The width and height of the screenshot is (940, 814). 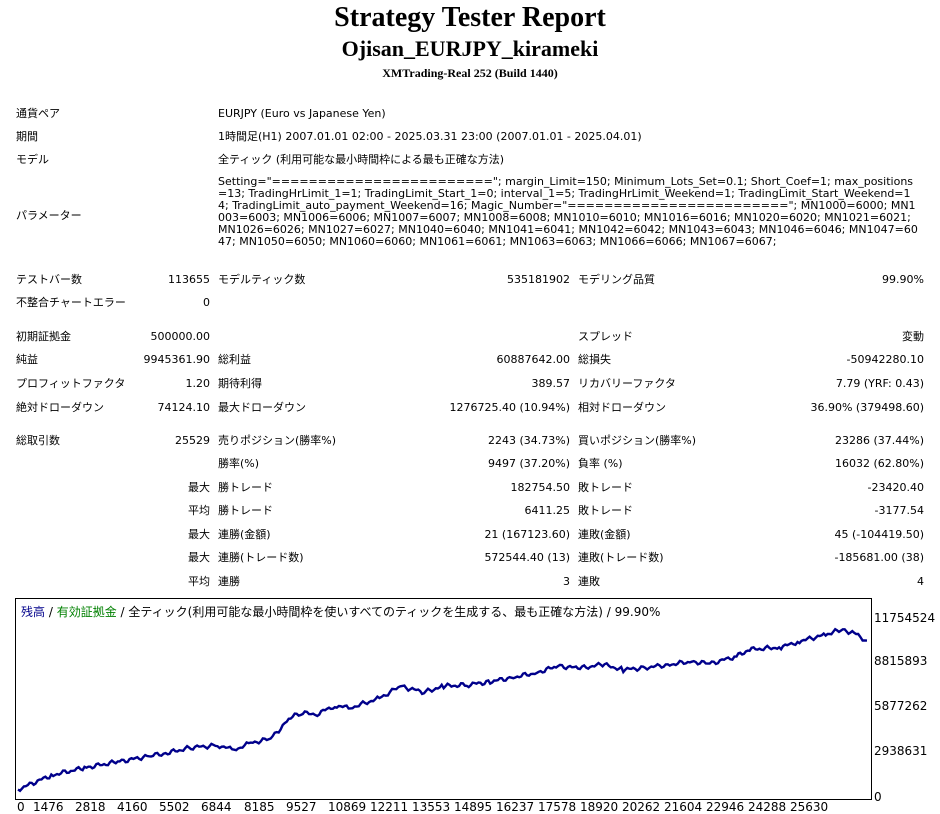 I want to click on ticks-value: 535181902, so click(x=538, y=279).